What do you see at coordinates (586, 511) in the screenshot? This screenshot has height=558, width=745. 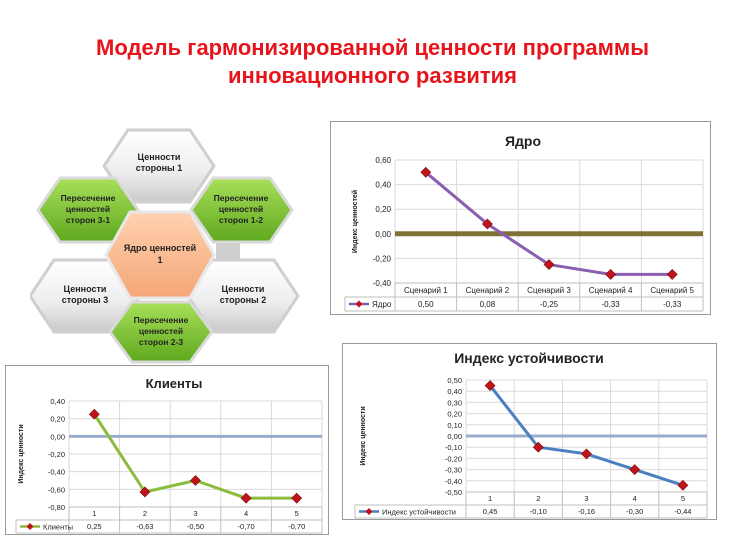 I see `chart-stability-value-label: -0,16` at bounding box center [586, 511].